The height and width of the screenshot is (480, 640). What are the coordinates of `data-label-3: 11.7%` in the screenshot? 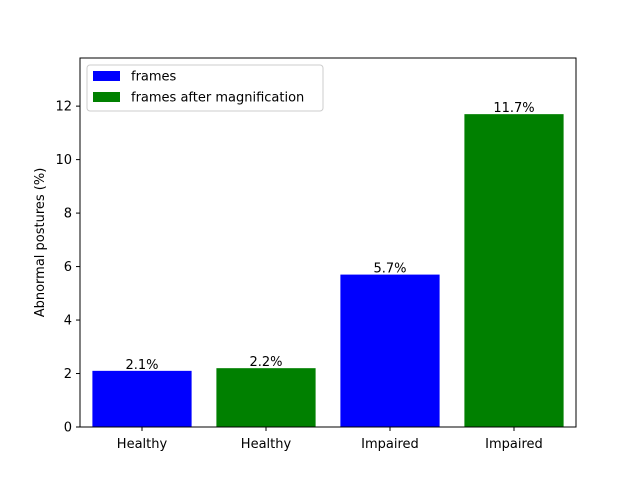 It's located at (513, 108).